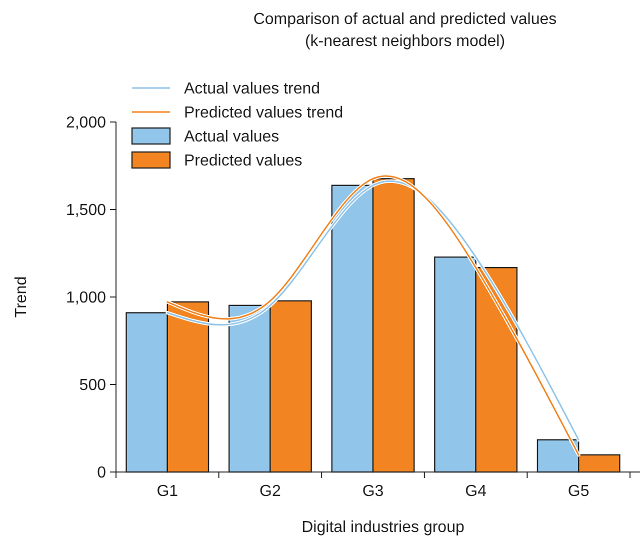  I want to click on y-tick-label: 0, so click(101, 473).